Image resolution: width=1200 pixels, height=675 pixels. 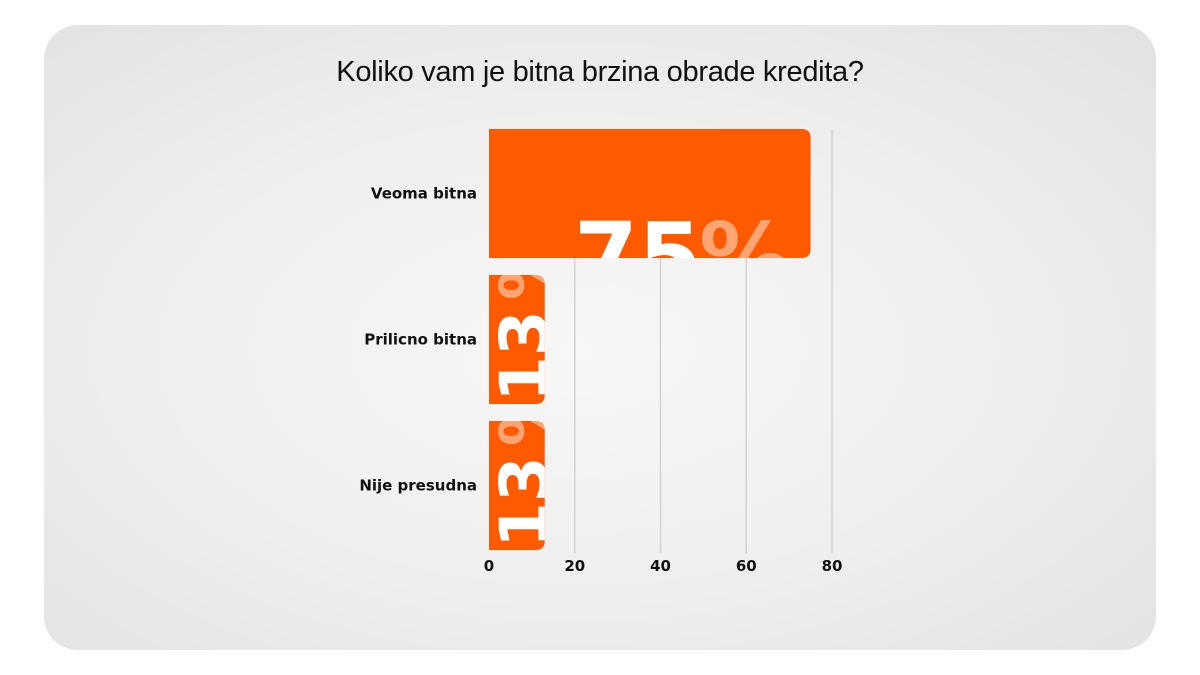 What do you see at coordinates (418, 486) in the screenshot?
I see `category-label: Nije presudna` at bounding box center [418, 486].